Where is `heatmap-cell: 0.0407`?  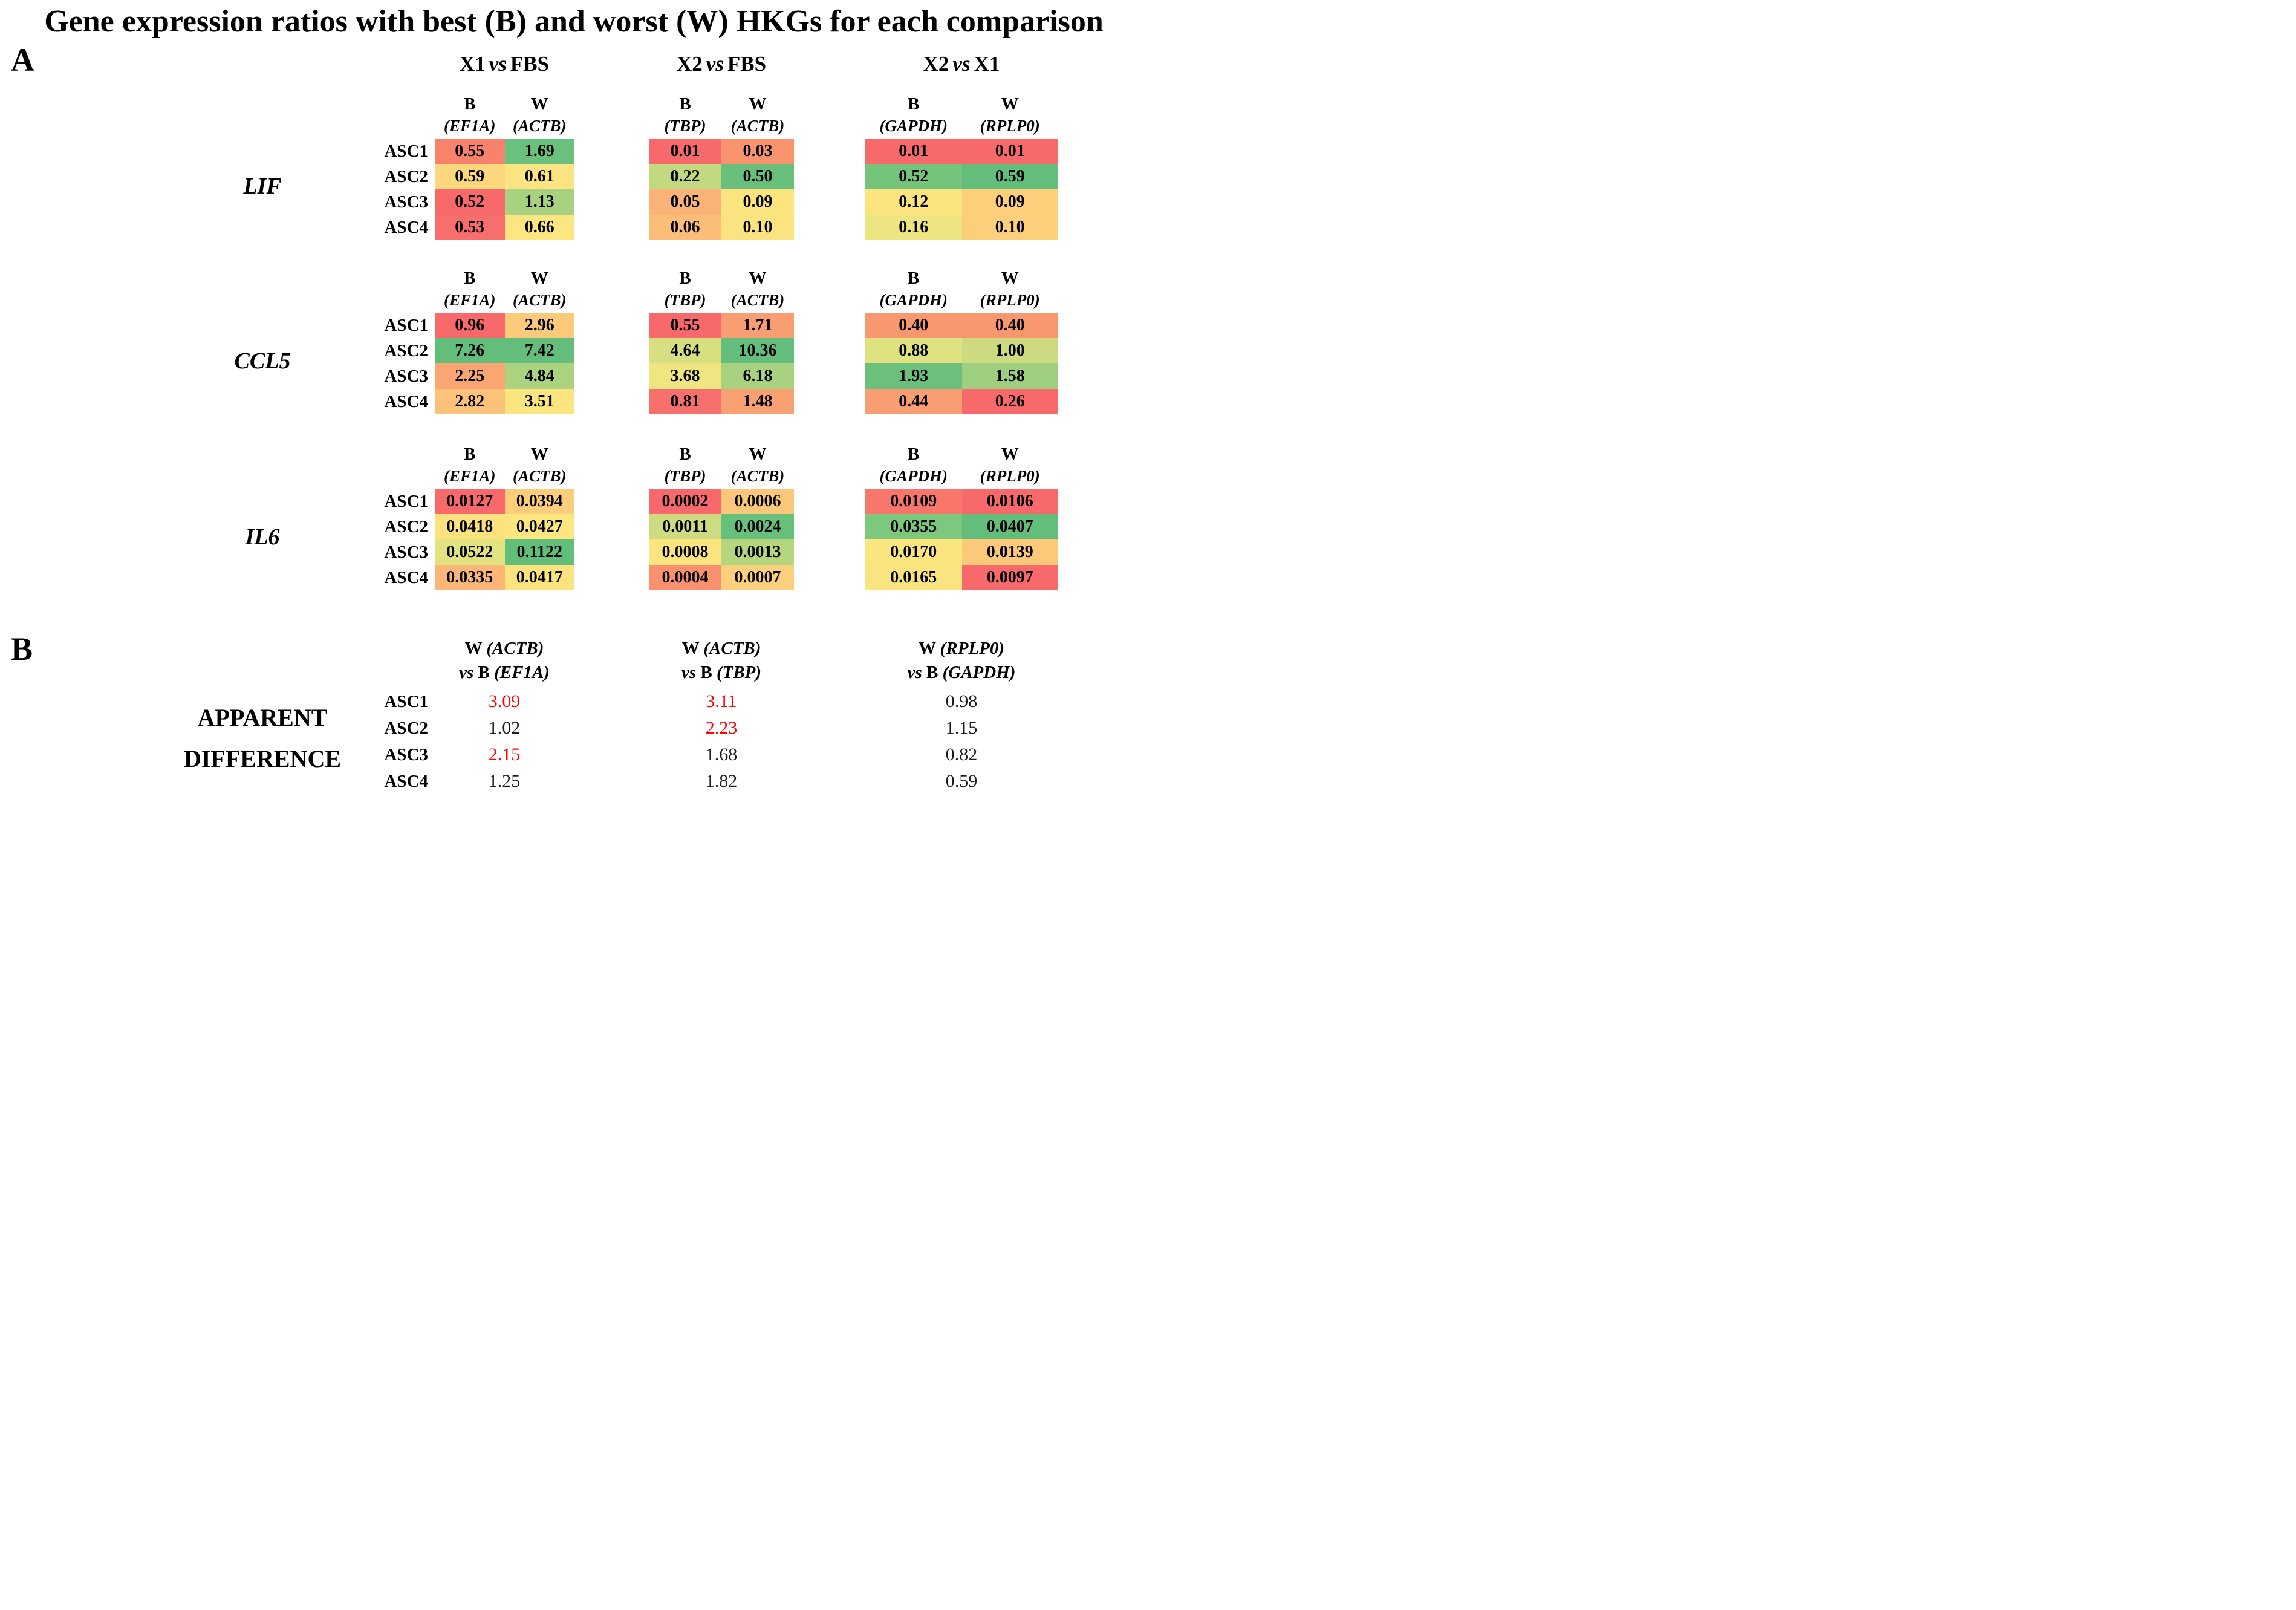 heatmap-cell: 0.0407 is located at coordinates (1009, 526).